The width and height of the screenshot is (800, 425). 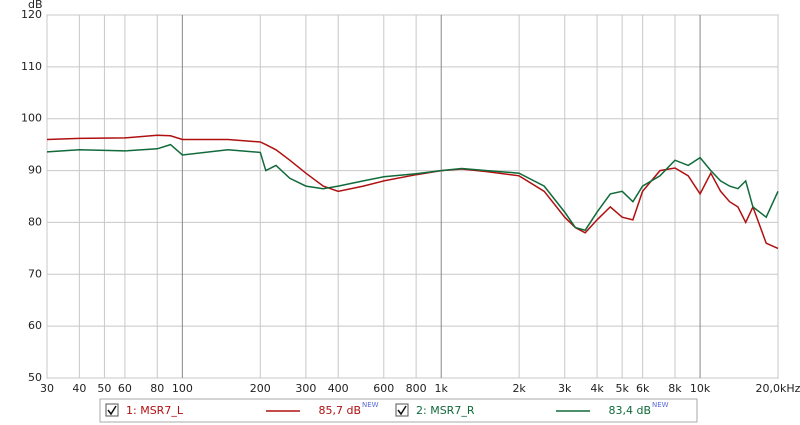 I want to click on x-tick-label: 200, so click(x=260, y=388).